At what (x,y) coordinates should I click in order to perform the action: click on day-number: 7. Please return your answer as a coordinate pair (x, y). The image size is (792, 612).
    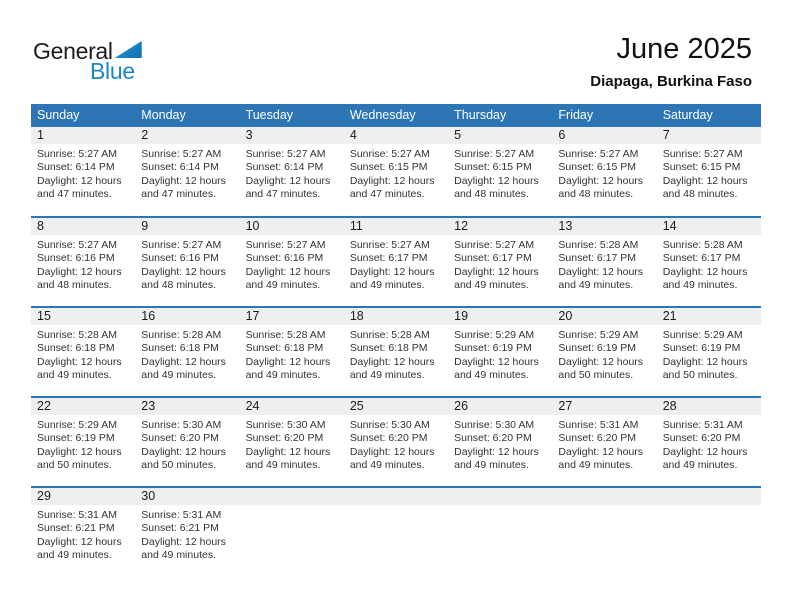
    Looking at the image, I should click on (708, 135).